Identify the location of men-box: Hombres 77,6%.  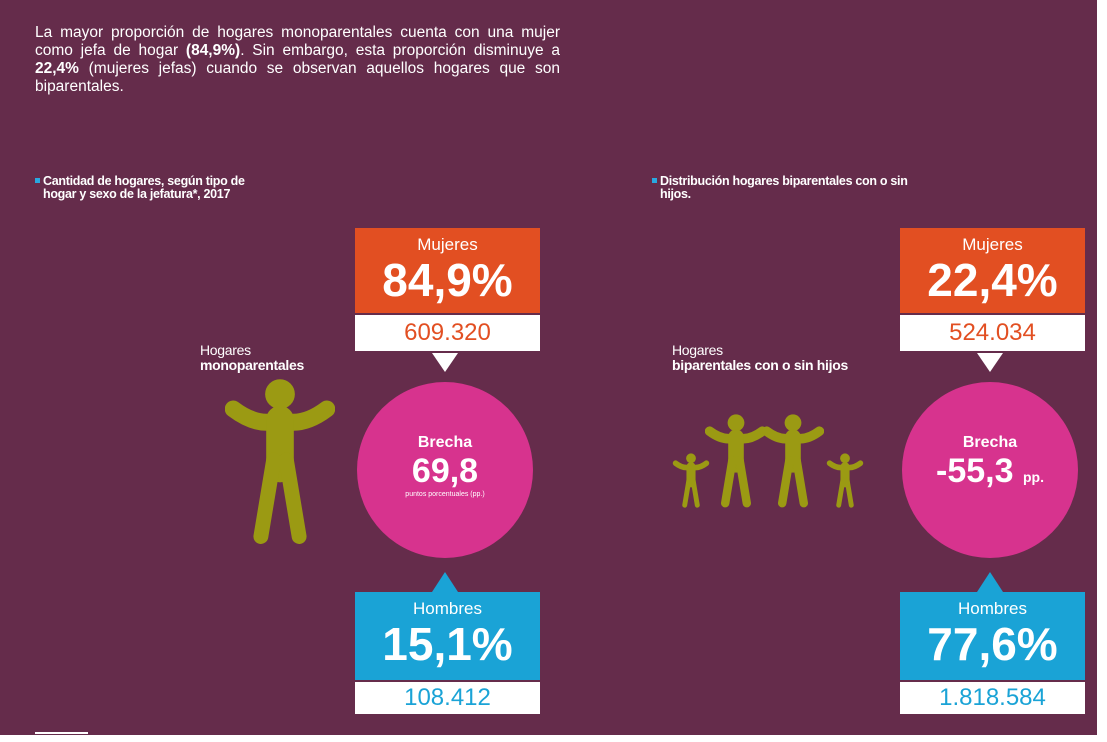
(992, 636).